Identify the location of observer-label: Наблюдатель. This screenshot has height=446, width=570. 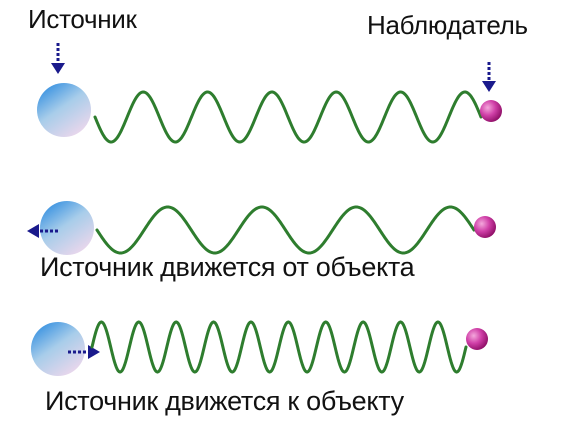
(447, 25).